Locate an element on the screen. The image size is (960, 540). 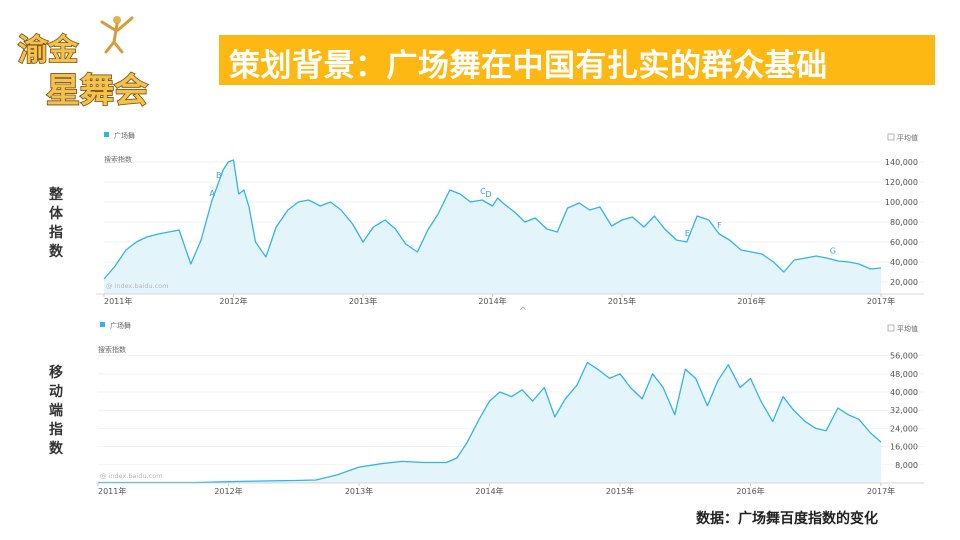
y-tick-label: 48,000 is located at coordinates (904, 374).